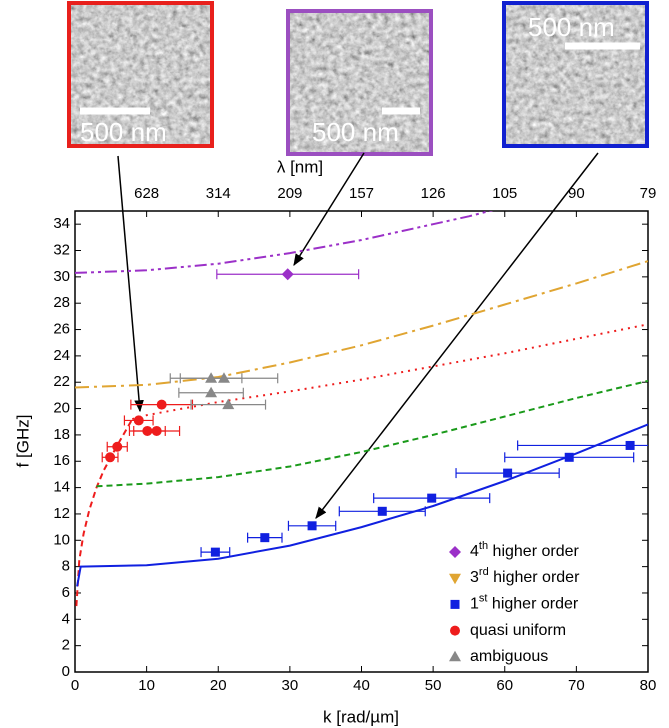  What do you see at coordinates (61, 223) in the screenshot?
I see `y-tick-label: 34` at bounding box center [61, 223].